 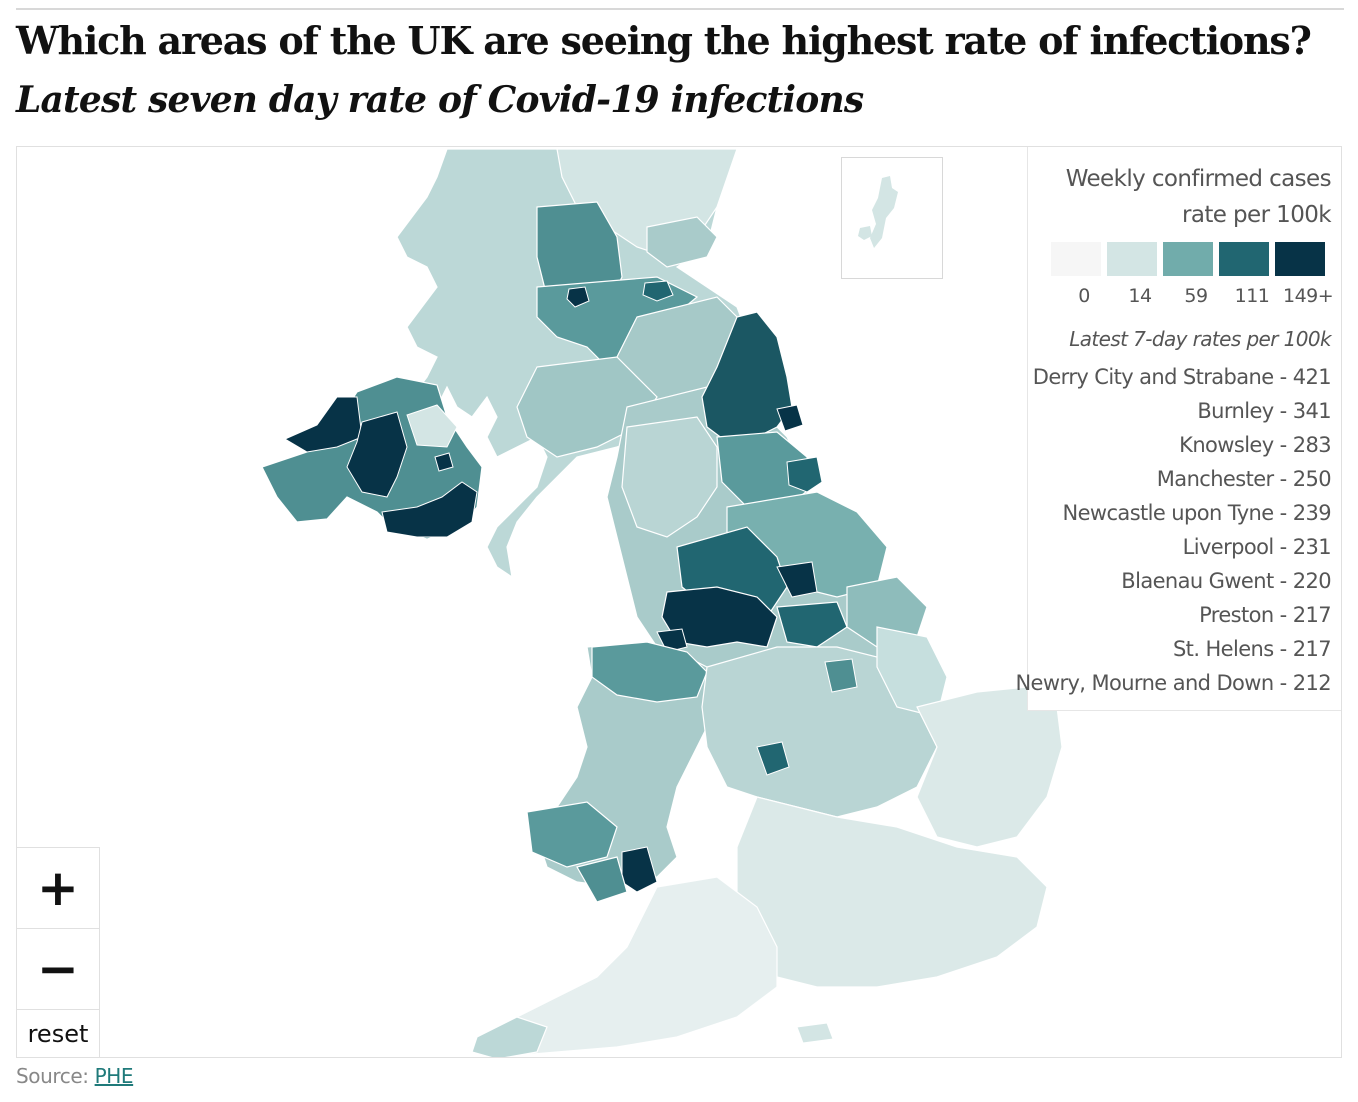 What do you see at coordinates (865, 233) in the screenshot?
I see `orkney-islands` at bounding box center [865, 233].